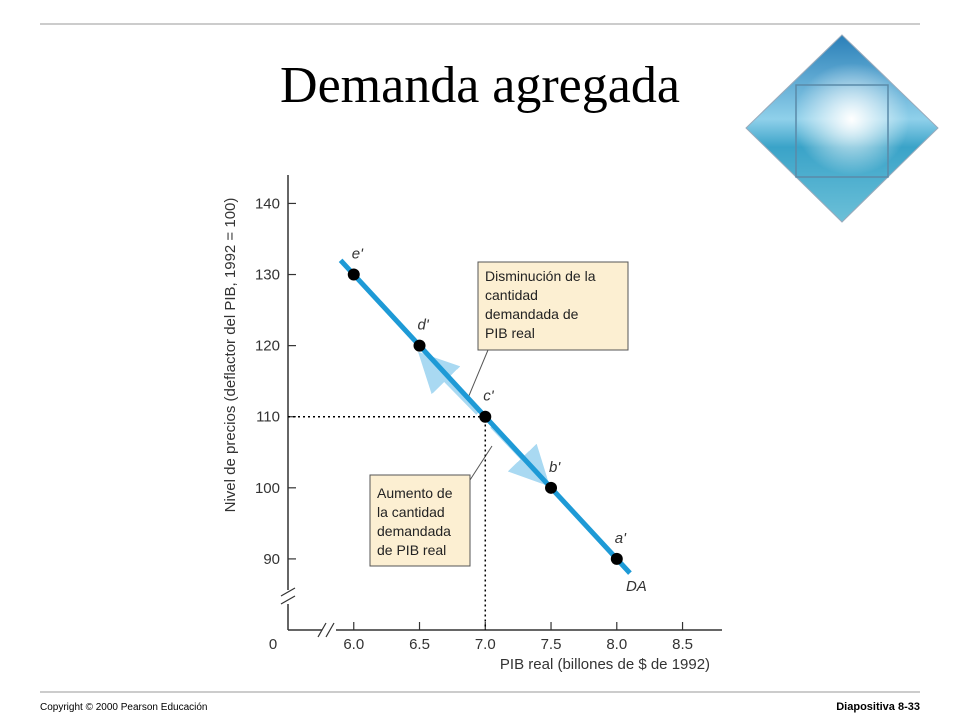 The height and width of the screenshot is (720, 960). I want to click on point-label: d', so click(424, 325).